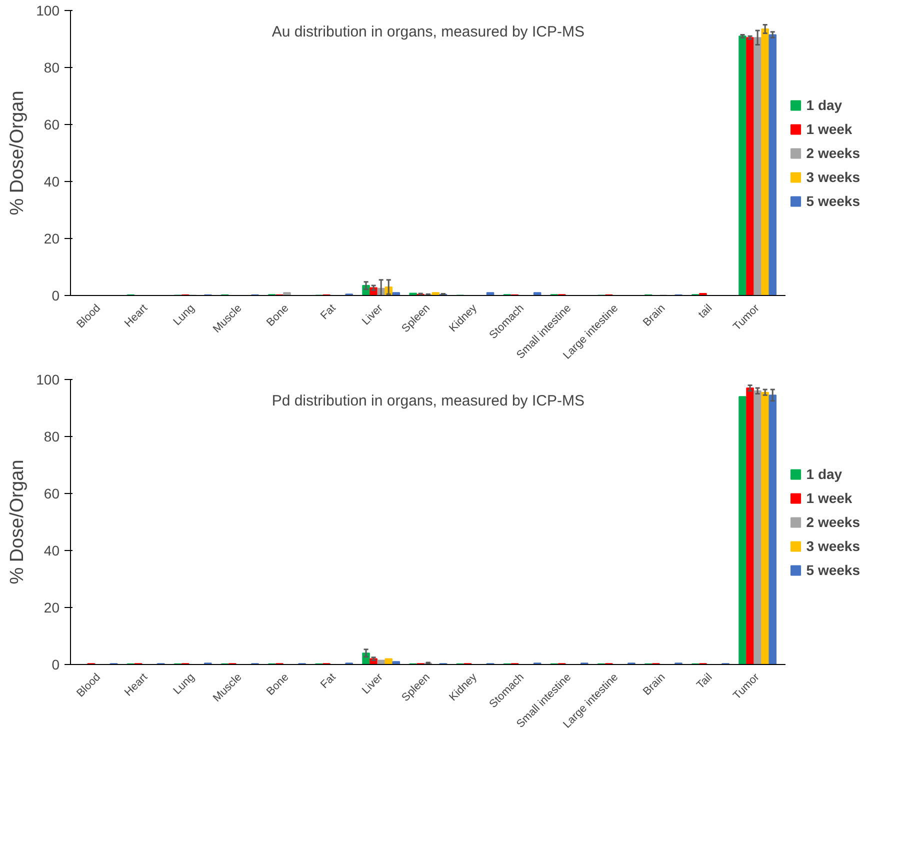 This screenshot has width=908, height=852. What do you see at coordinates (428, 401) in the screenshot?
I see `text: Pd distribution in organs, measured by ICP-MS` at bounding box center [428, 401].